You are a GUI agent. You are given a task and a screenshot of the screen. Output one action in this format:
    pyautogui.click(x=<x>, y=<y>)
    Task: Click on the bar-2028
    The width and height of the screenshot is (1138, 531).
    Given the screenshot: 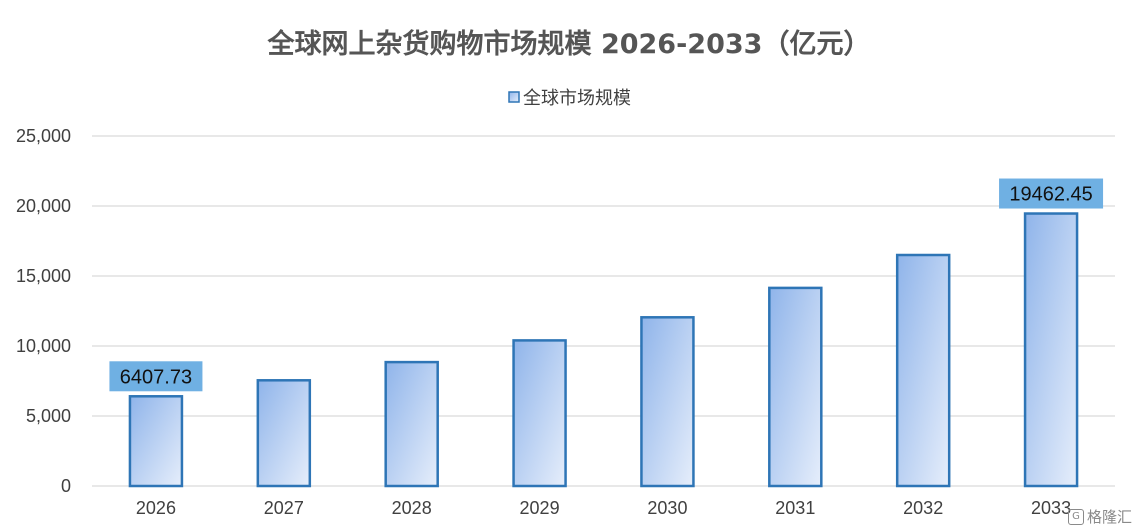 What is the action you would take?
    pyautogui.click(x=411, y=424)
    